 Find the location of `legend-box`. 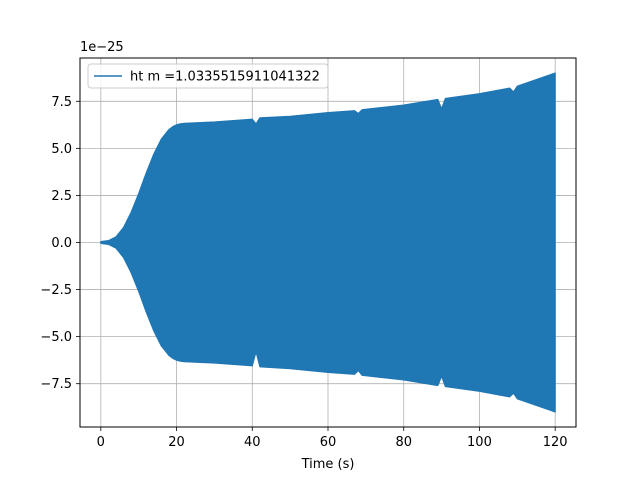

legend-box is located at coordinates (208, 76).